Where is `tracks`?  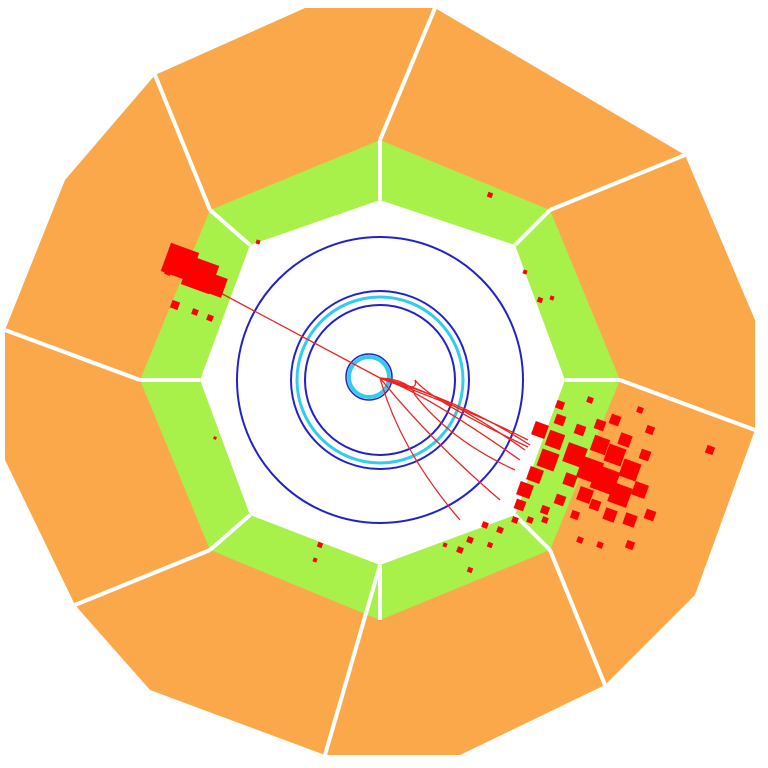
tracks is located at coordinates (372, 405).